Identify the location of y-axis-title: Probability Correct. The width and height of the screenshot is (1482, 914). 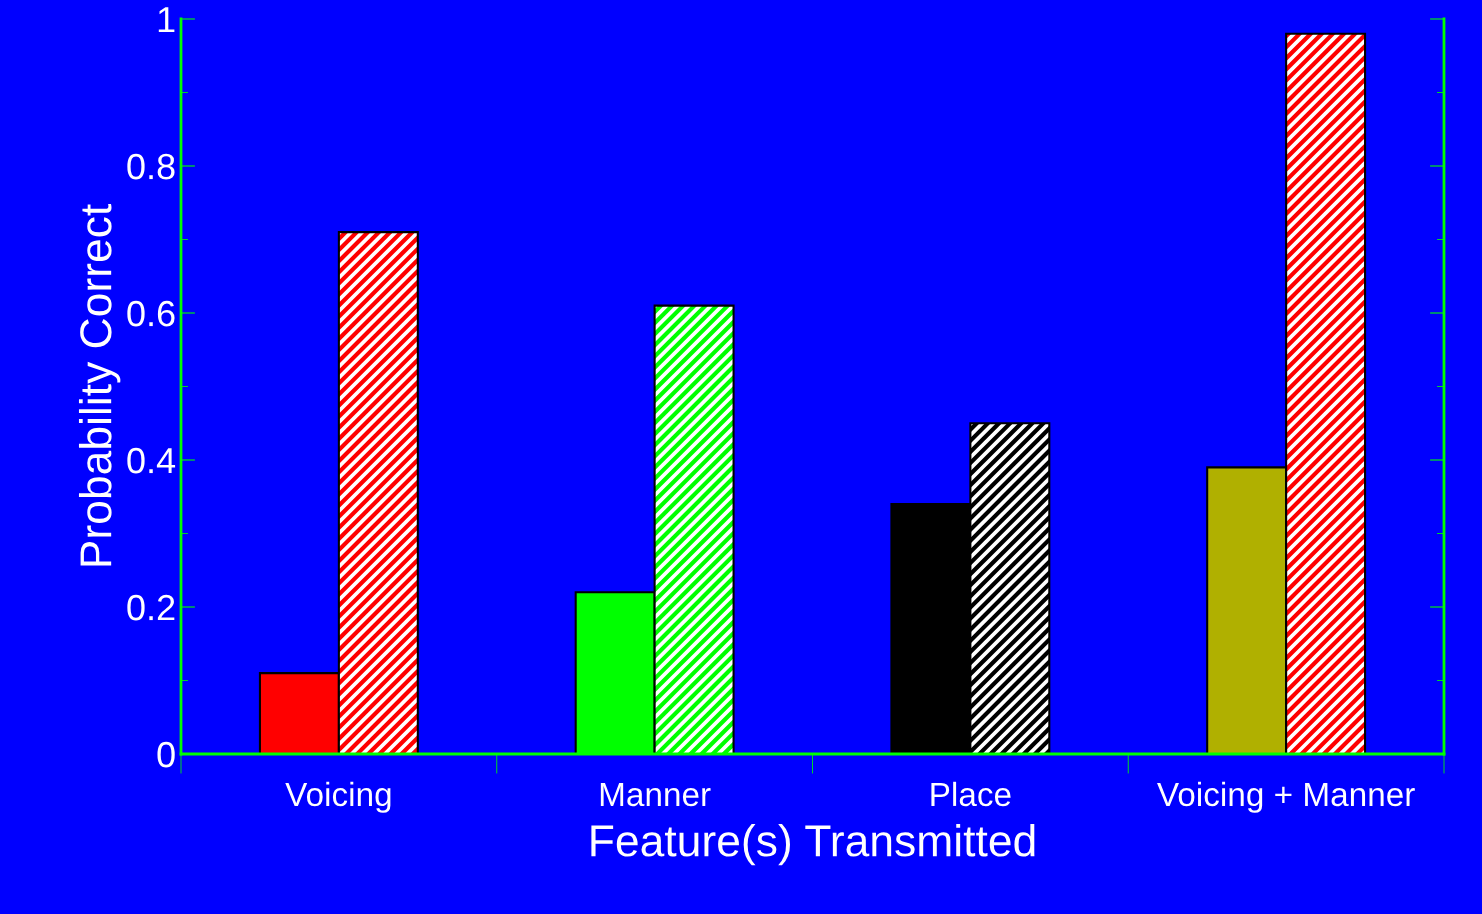
(99, 385).